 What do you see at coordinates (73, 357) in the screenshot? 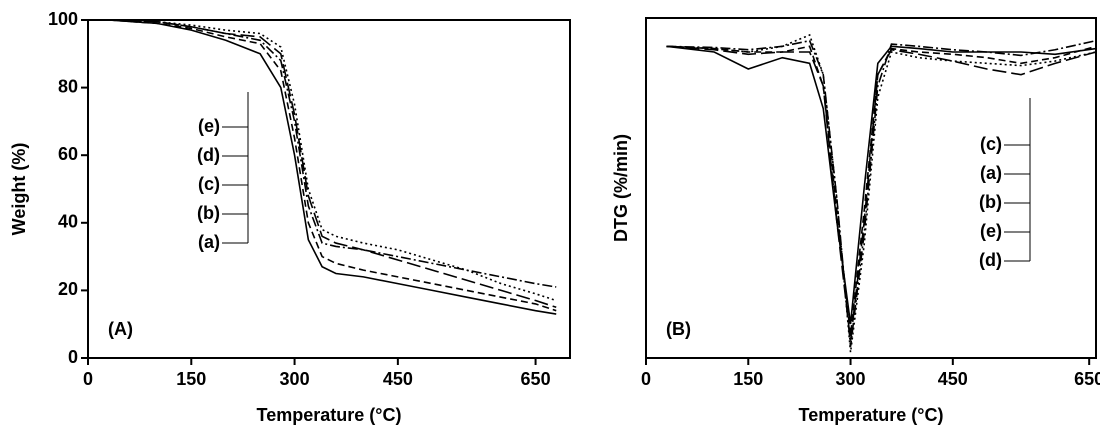
I see `y-tick-label: 0` at bounding box center [73, 357].